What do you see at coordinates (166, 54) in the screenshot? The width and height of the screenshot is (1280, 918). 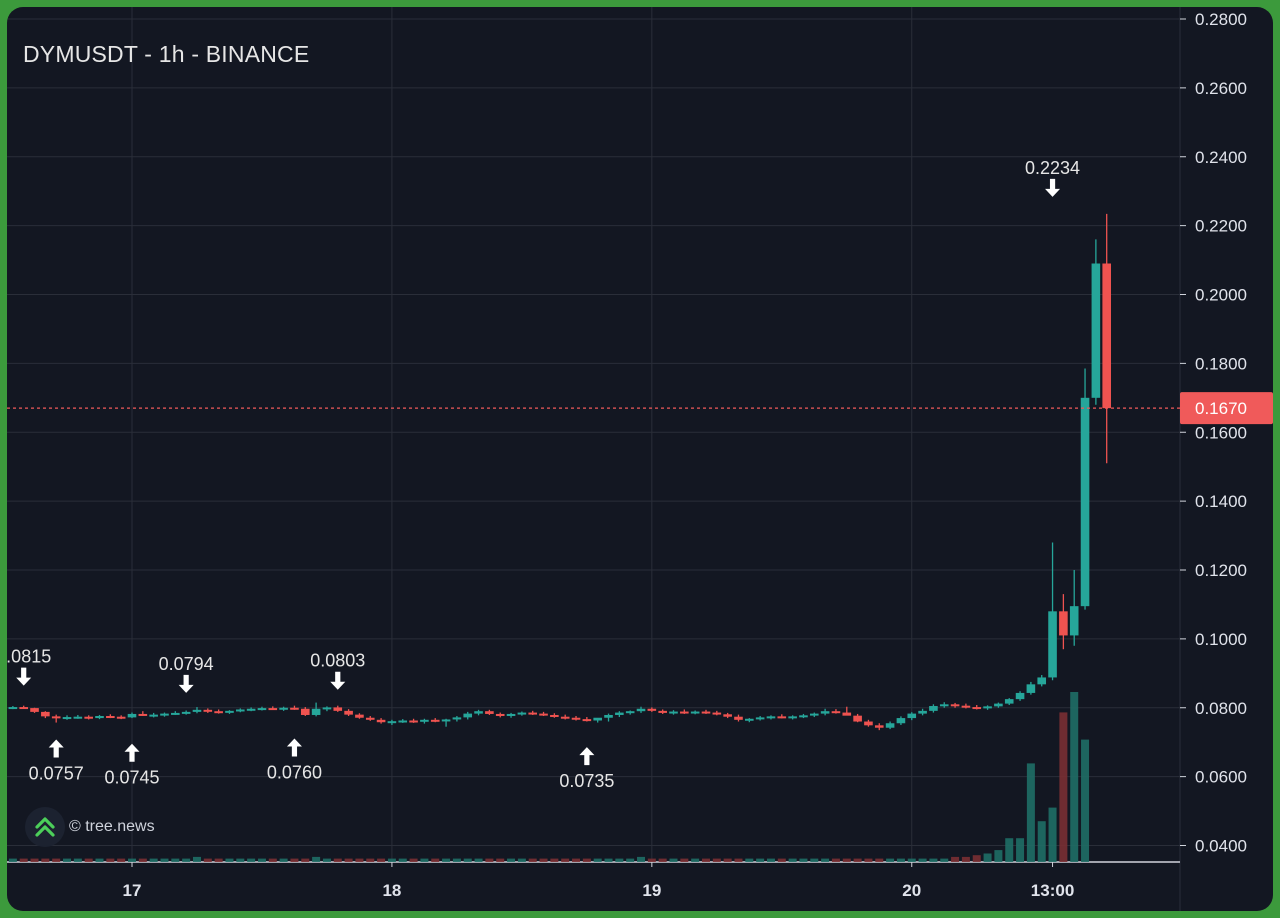 I see `chart-title: DYMUSDT - 1h - BINANCE` at bounding box center [166, 54].